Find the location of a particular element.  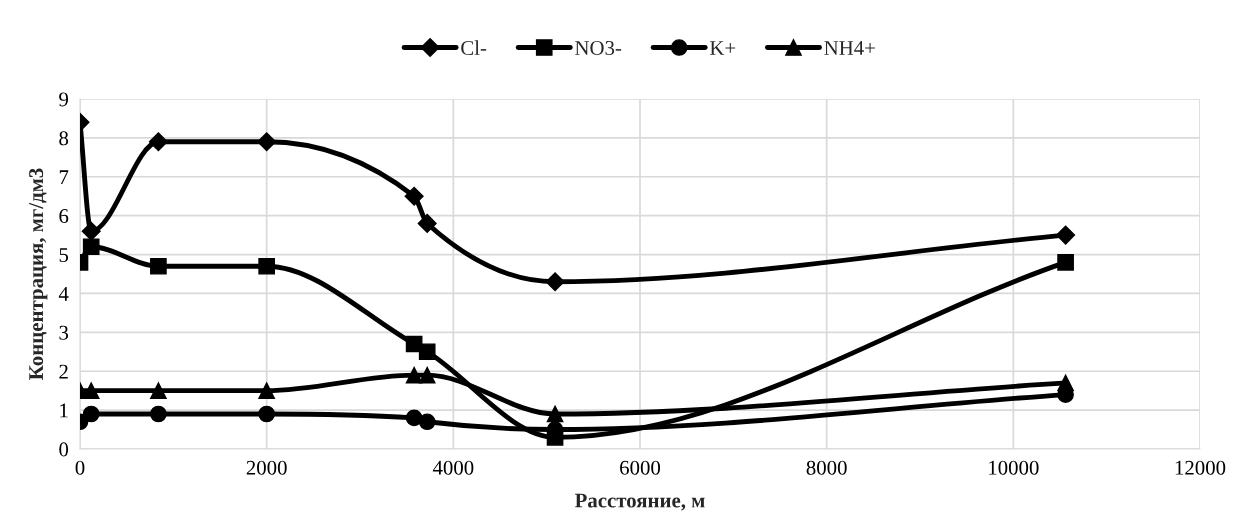

legend-label: K+ is located at coordinates (722, 48).